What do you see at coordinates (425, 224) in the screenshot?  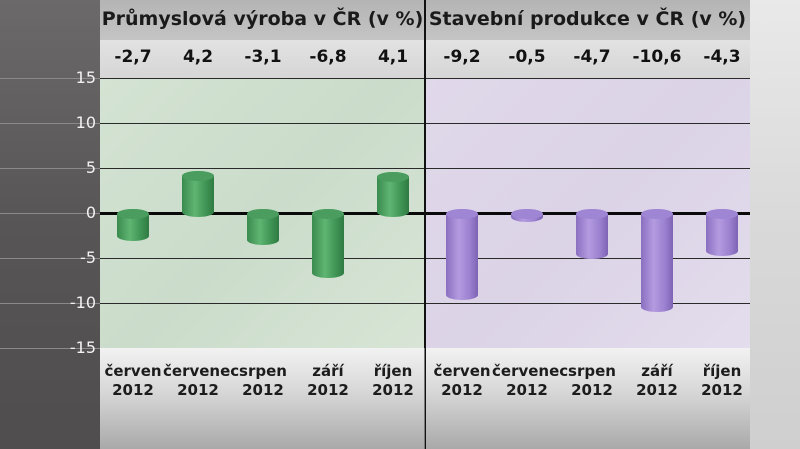 I see `panel-divider` at bounding box center [425, 224].